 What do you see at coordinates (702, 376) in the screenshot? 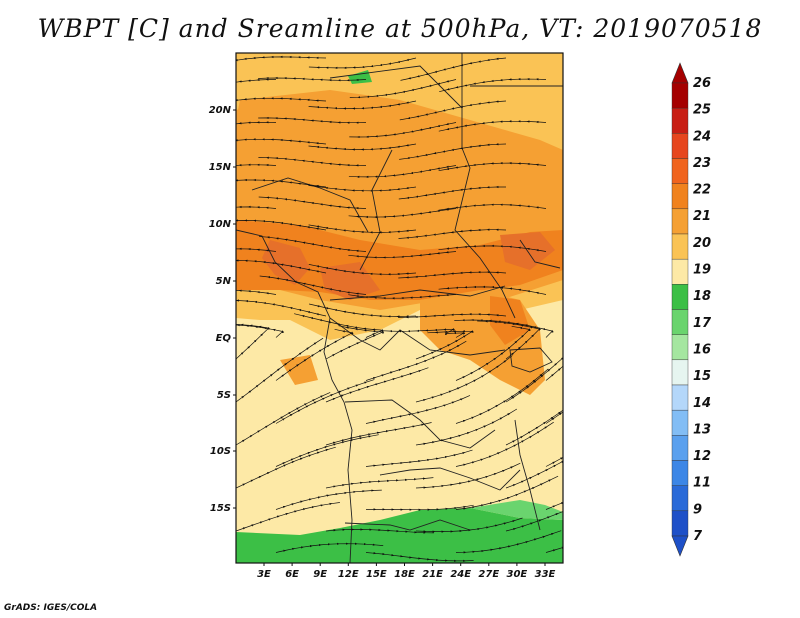
I see `colorbar-label: 15` at bounding box center [702, 376].